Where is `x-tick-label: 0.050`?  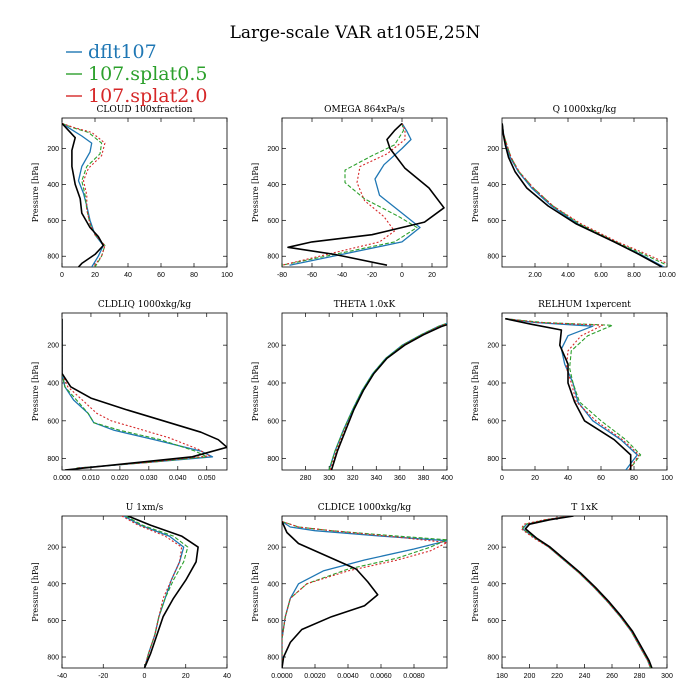
x-tick-label: 0.050 is located at coordinates (207, 478).